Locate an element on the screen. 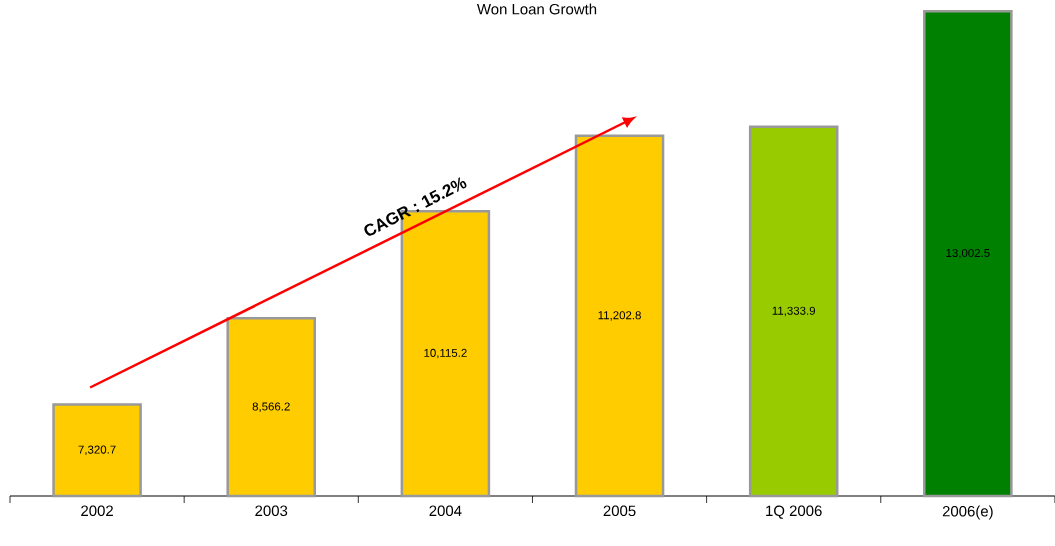 The width and height of the screenshot is (1055, 546). x-tick-label: 2005 is located at coordinates (619, 511).